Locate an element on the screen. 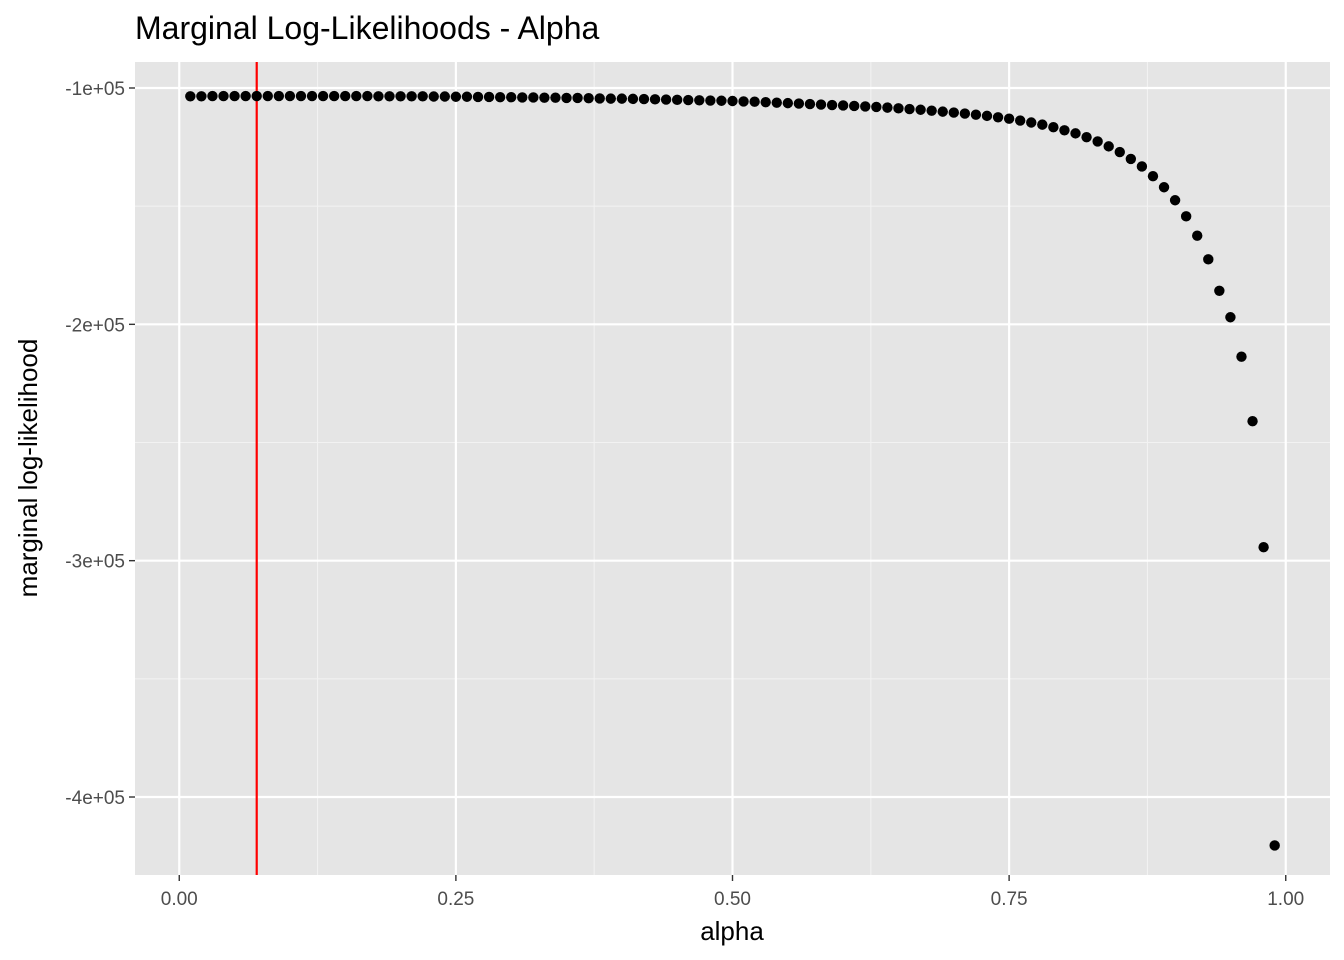 The width and height of the screenshot is (1344, 960). x-tick-label: 0.50 is located at coordinates (732, 899).